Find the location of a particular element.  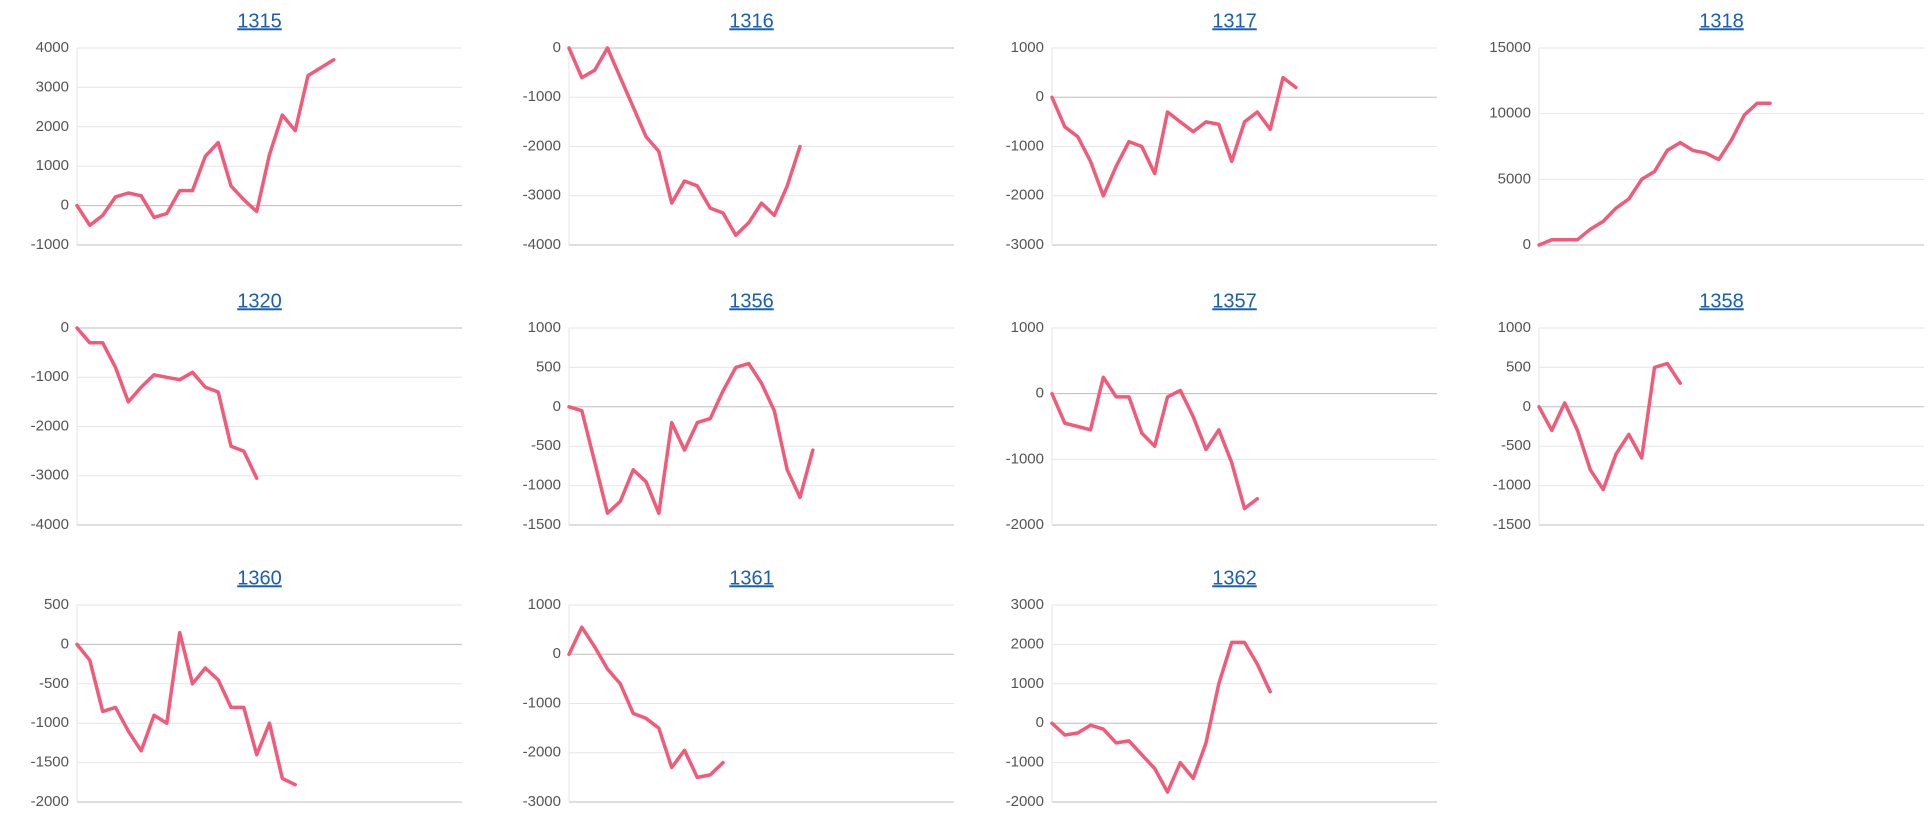

chart-title-link: 1318 is located at coordinates (1721, 21).